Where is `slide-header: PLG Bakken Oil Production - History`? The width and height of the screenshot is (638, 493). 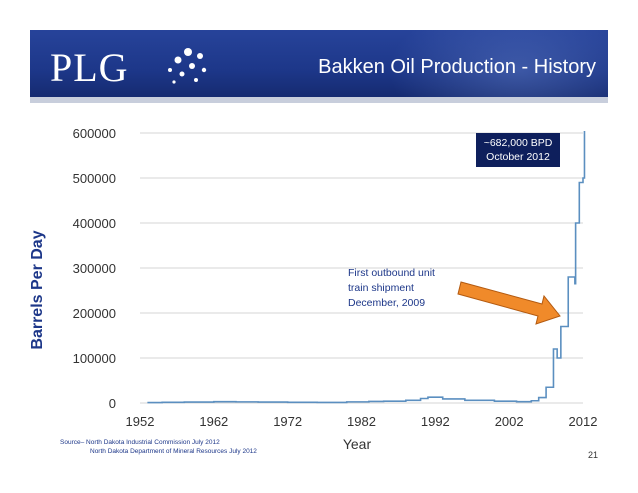
slide-header: PLG Bakken Oil Production - History is located at coordinates (319, 66).